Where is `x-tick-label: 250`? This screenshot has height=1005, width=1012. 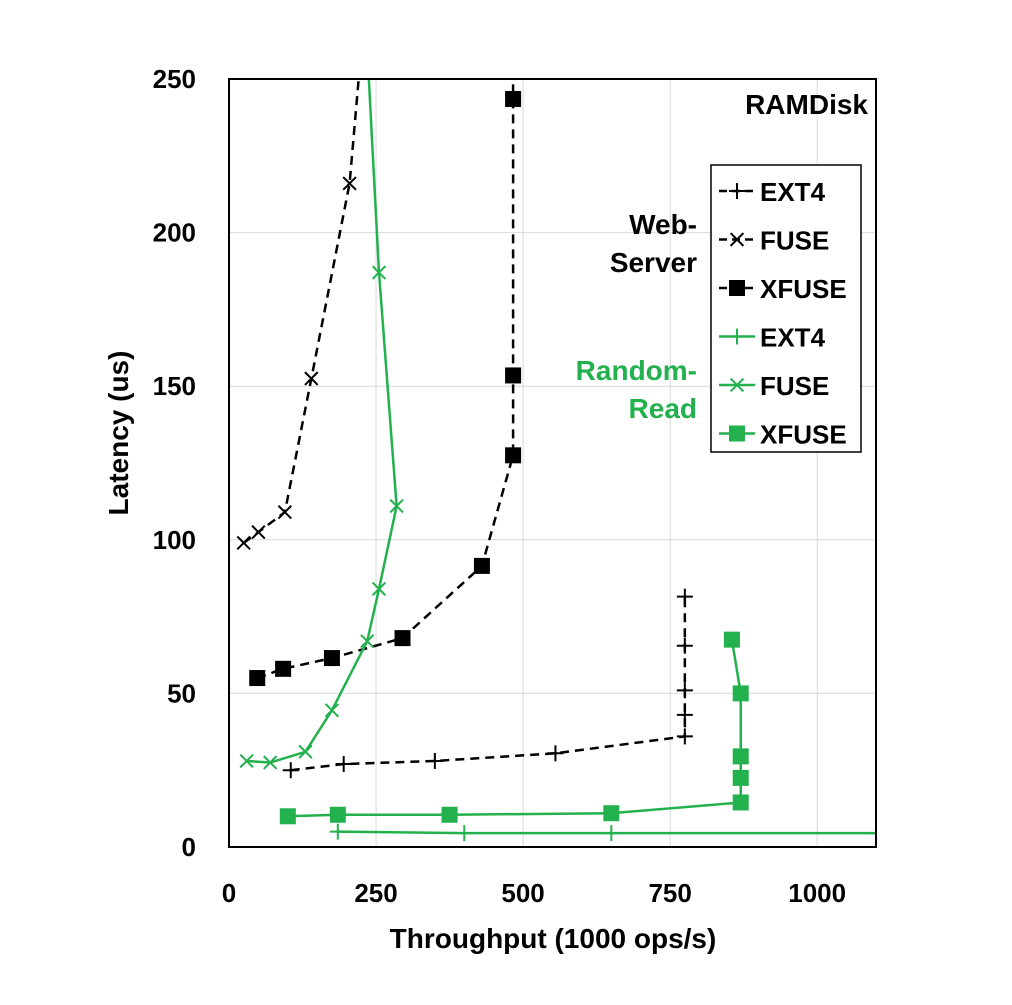
x-tick-label: 250 is located at coordinates (375, 893).